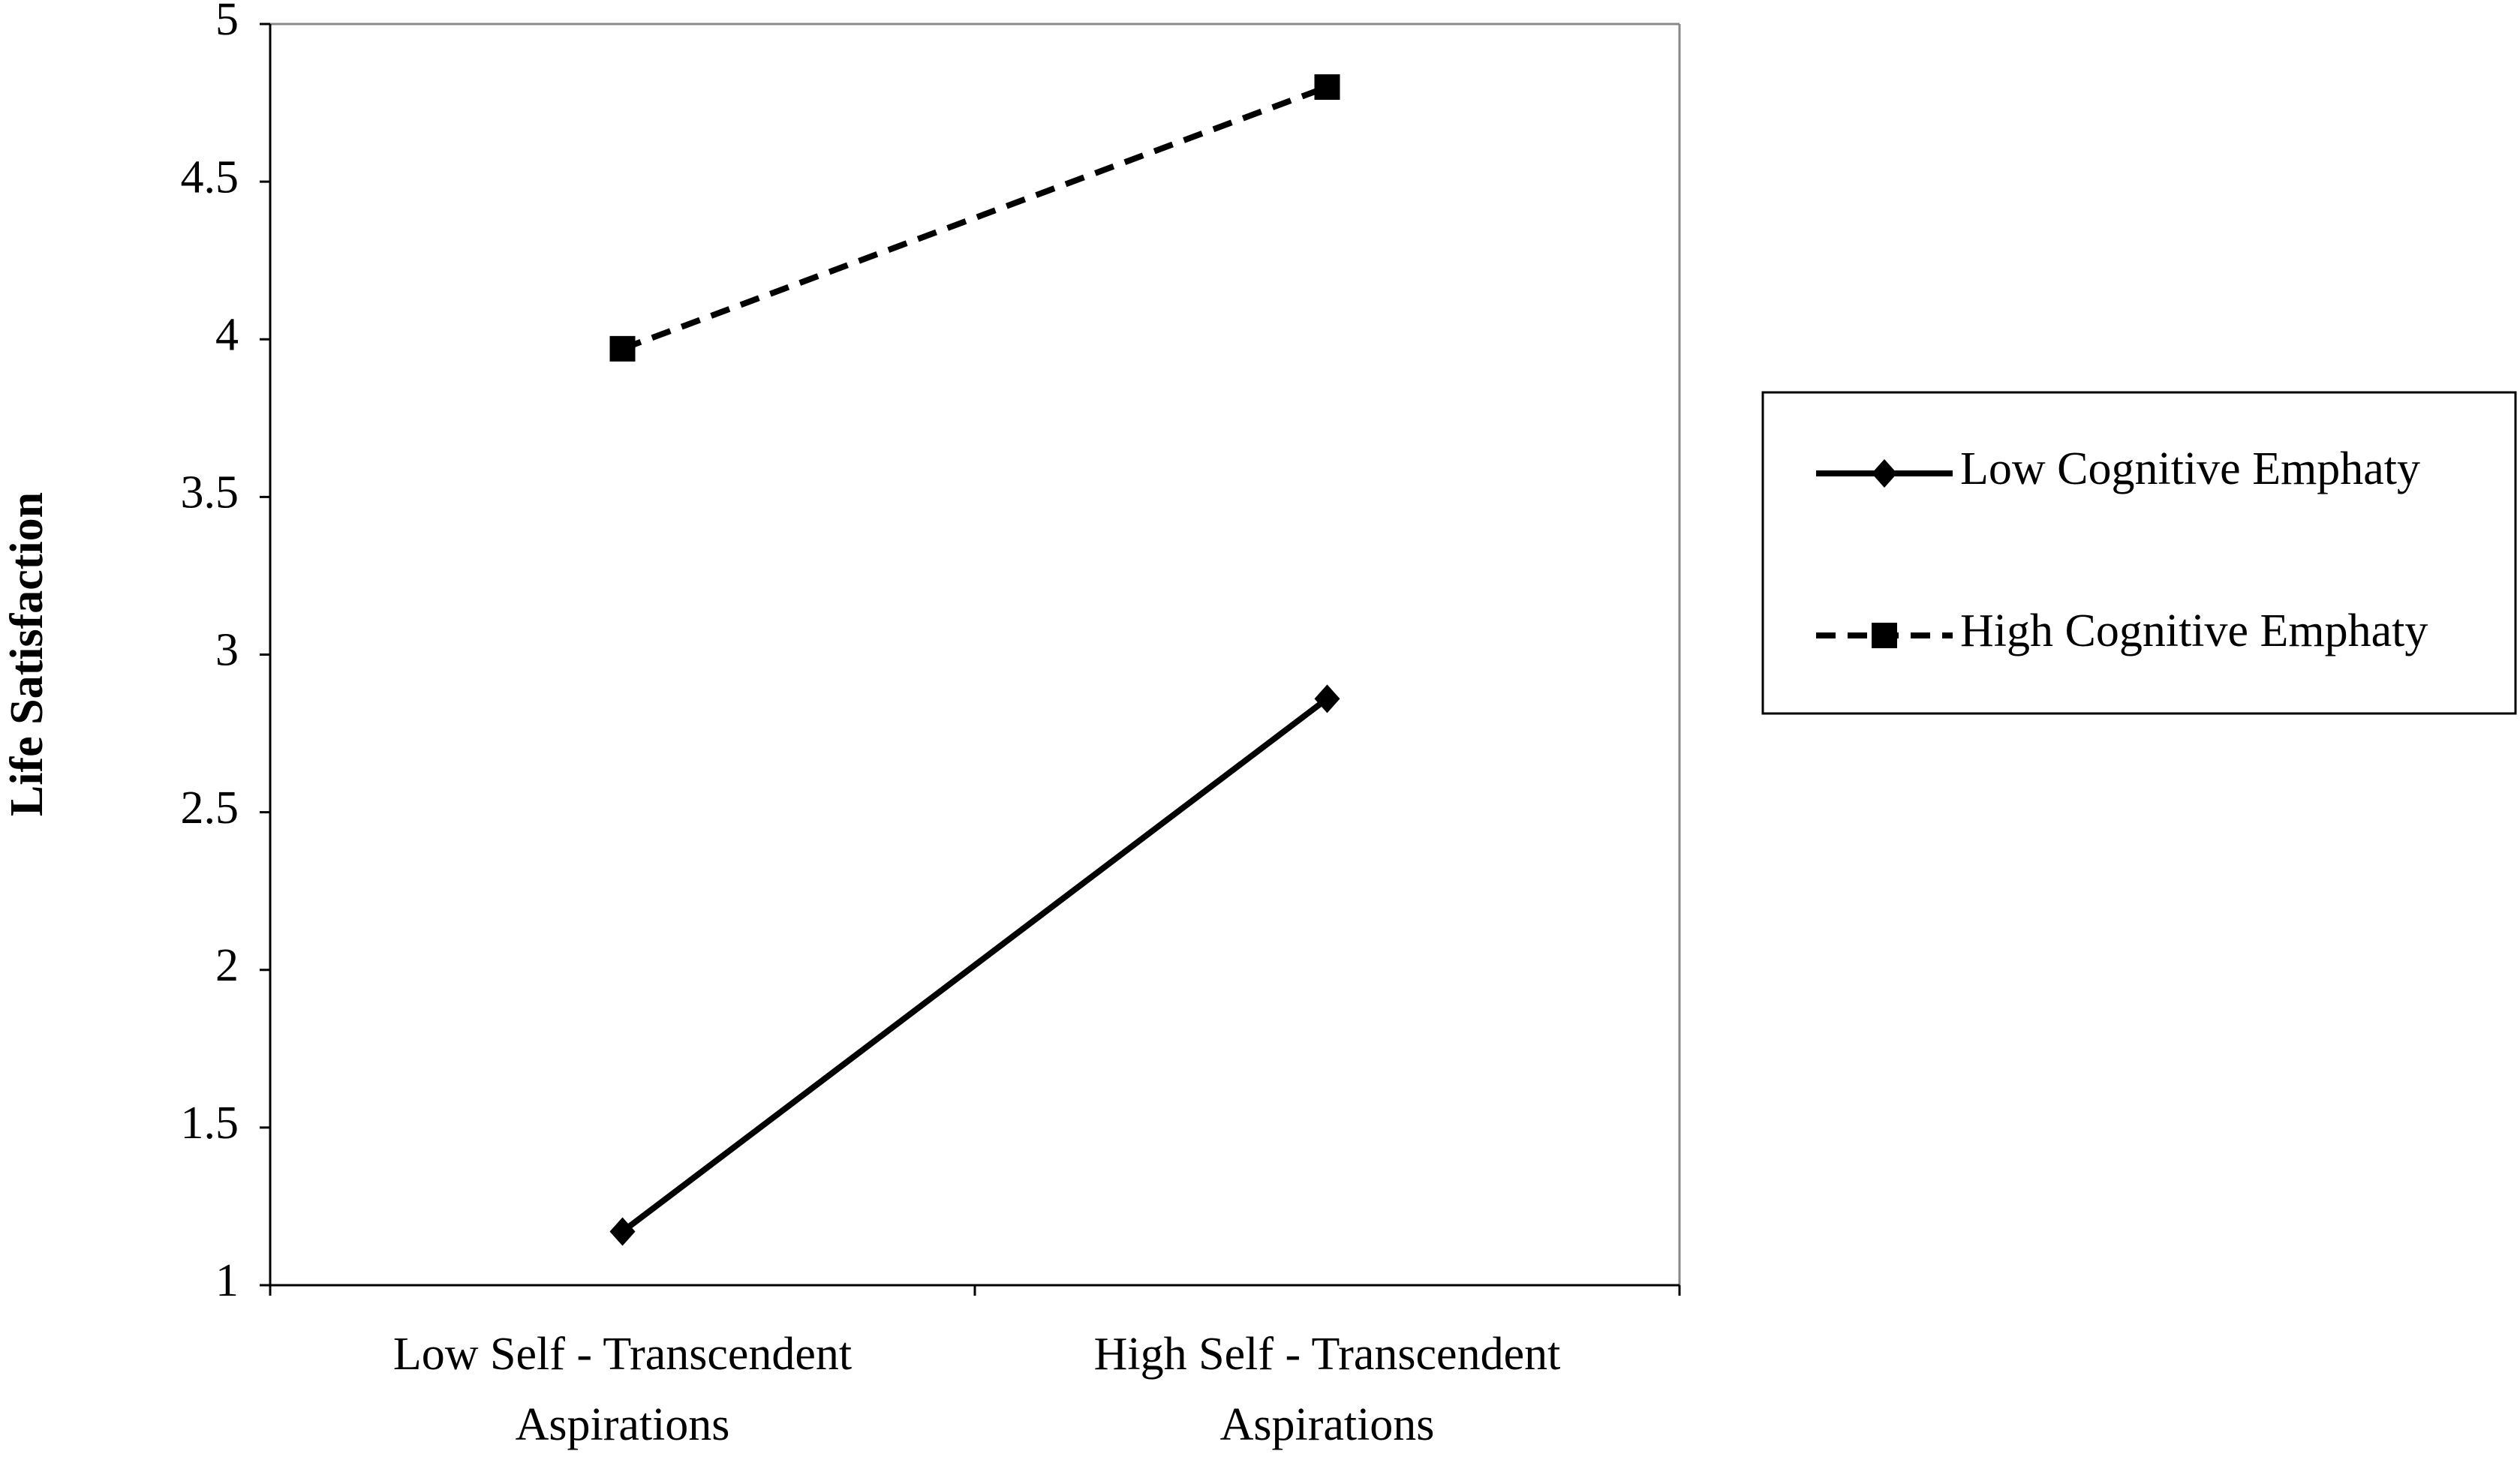 This screenshot has height=1460, width=2520. Describe the element at coordinates (210, 808) in the screenshot. I see `y-tick-label: 2.5` at that location.